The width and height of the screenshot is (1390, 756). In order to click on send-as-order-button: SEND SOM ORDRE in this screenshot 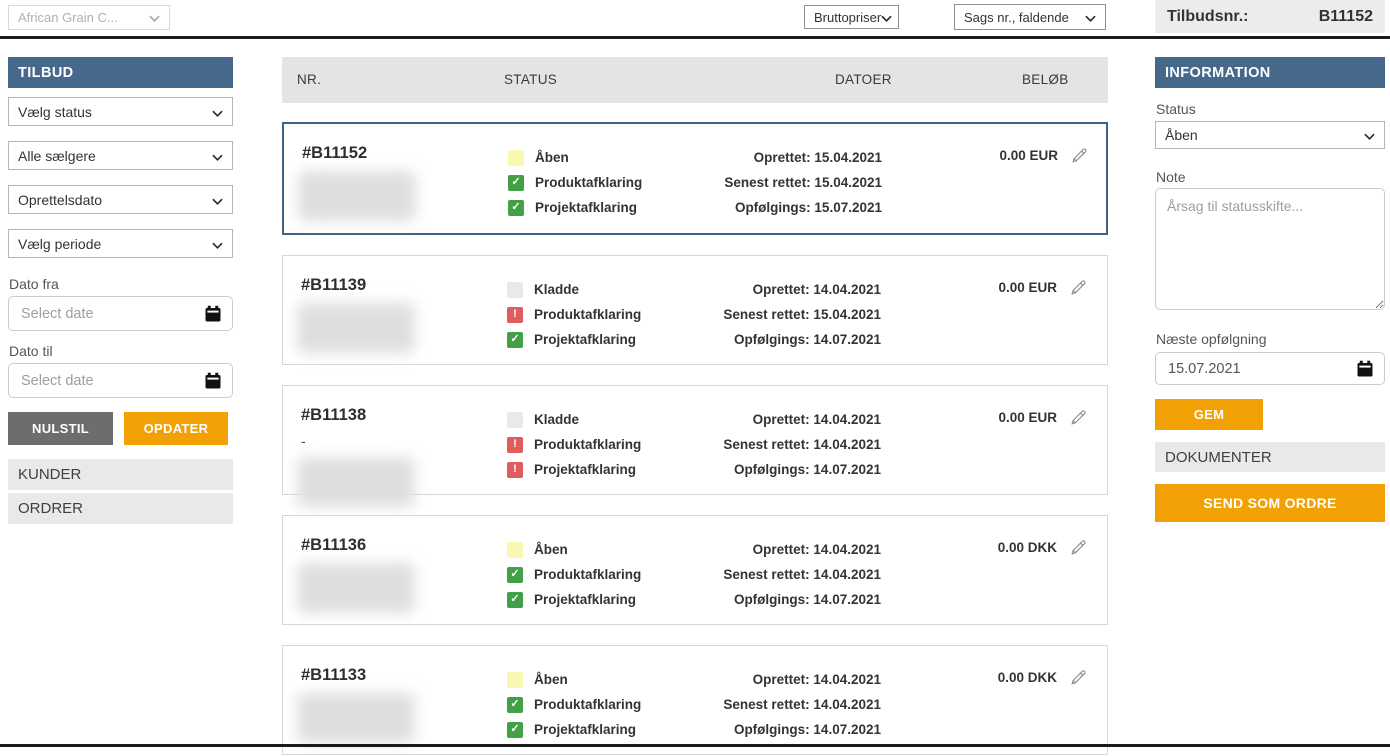, I will do `click(1270, 503)`.